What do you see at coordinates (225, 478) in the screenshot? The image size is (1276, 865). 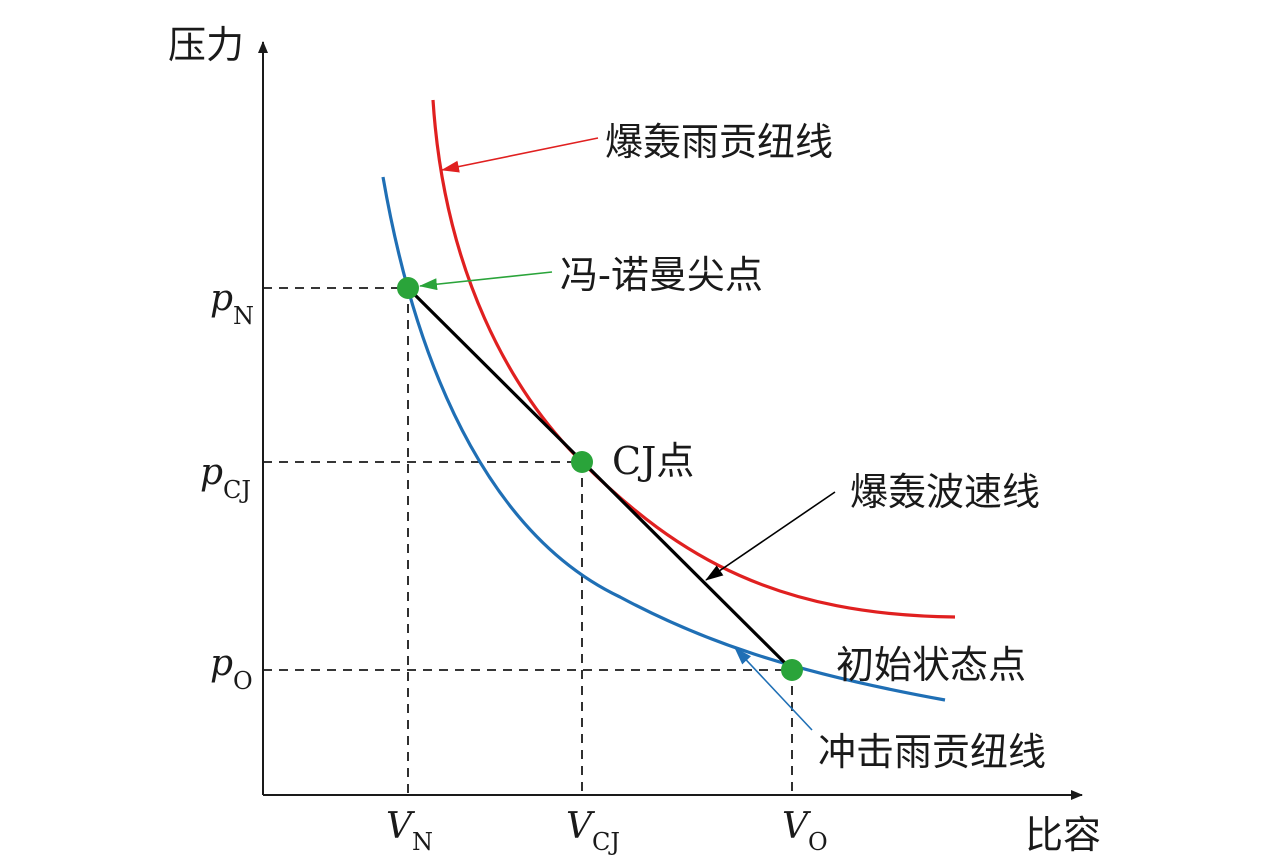 I see `y-tick-pcj: pCJ` at bounding box center [225, 478].